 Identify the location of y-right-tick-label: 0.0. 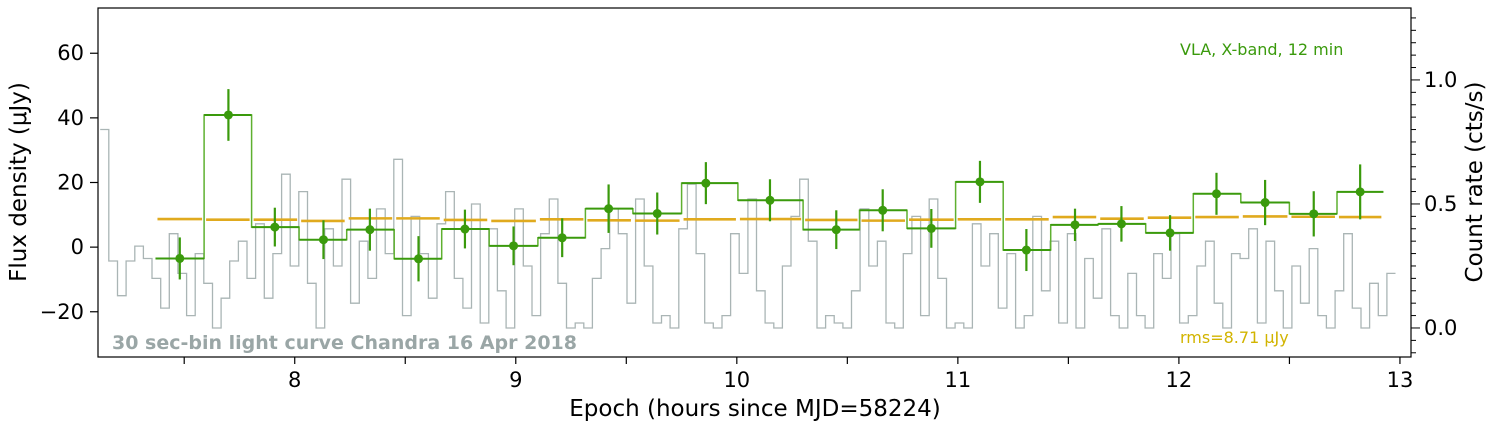
(1440, 328).